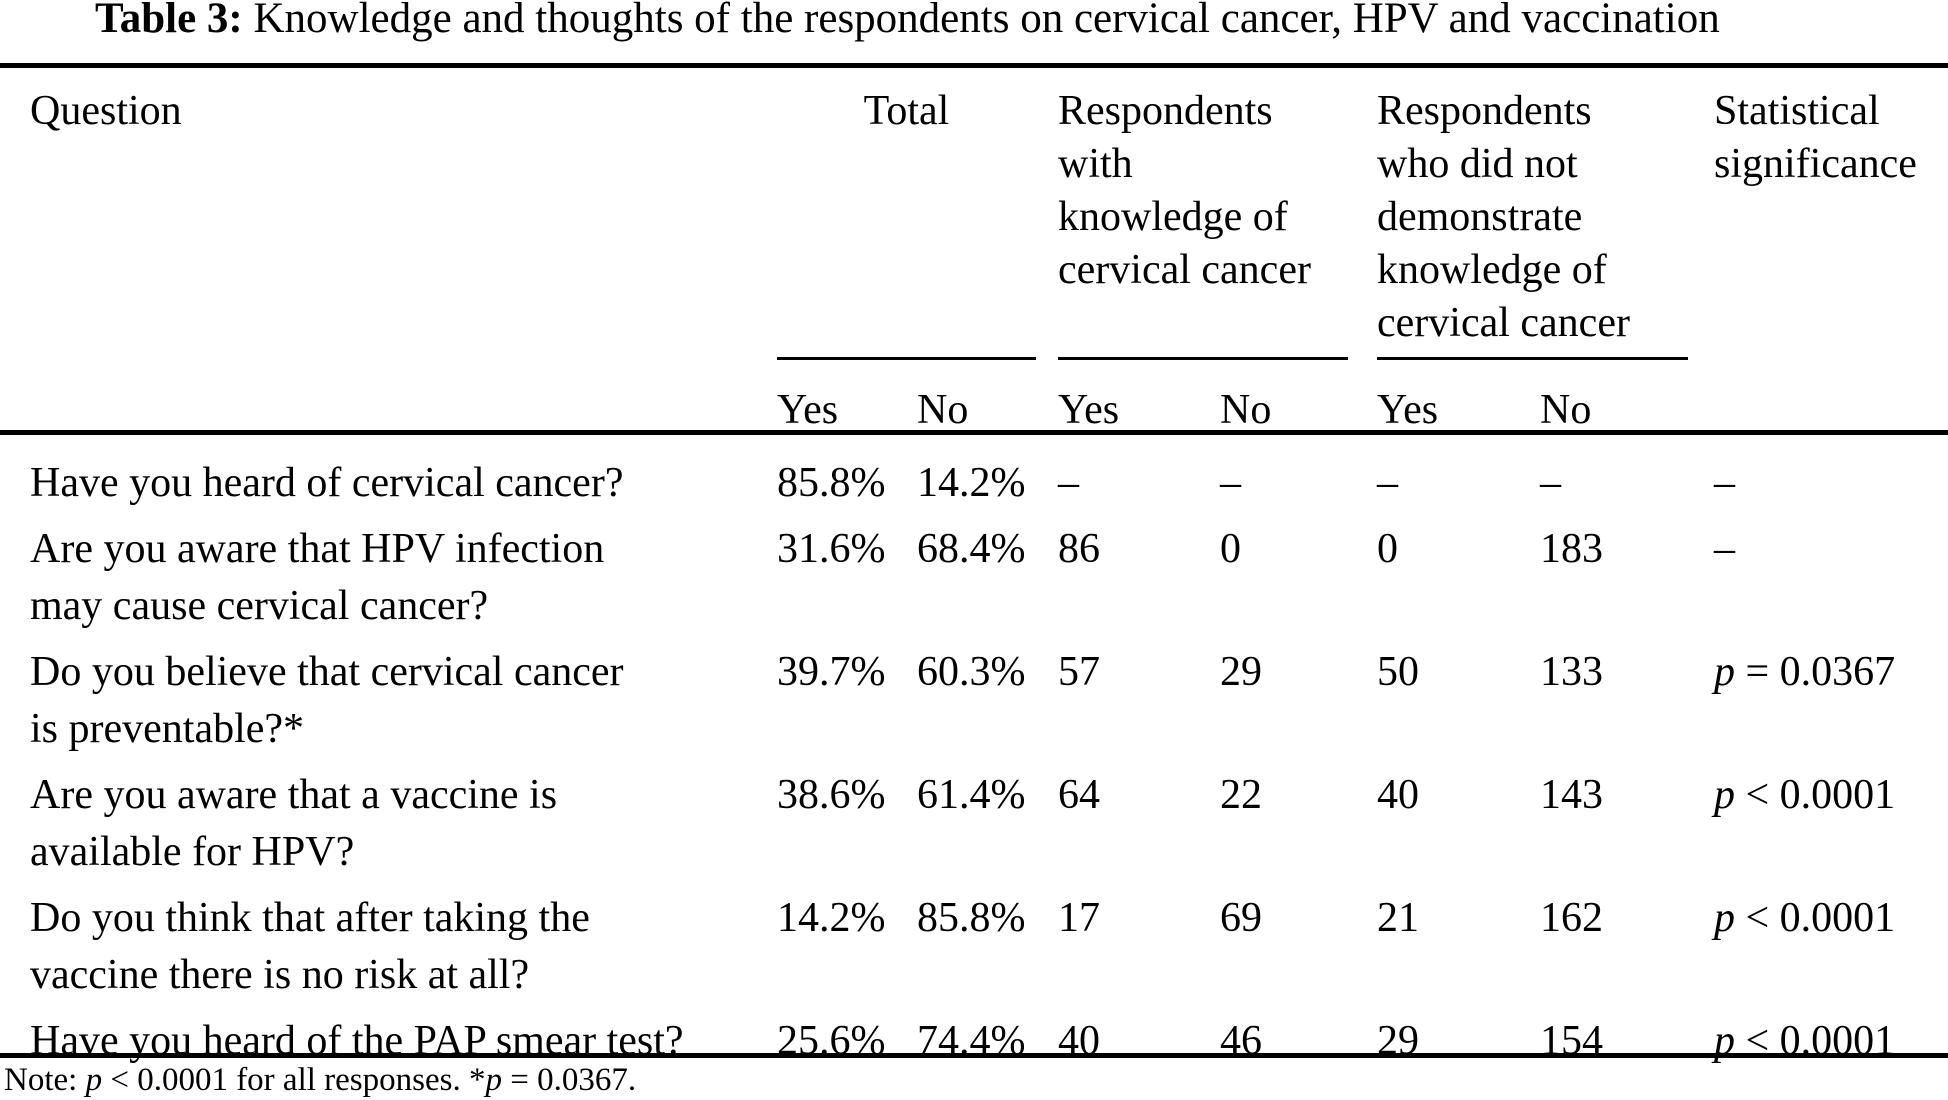 Image resolution: width=1948 pixels, height=1100 pixels. Describe the element at coordinates (1477, 164) in the screenshot. I see `header-line: who did not` at that location.